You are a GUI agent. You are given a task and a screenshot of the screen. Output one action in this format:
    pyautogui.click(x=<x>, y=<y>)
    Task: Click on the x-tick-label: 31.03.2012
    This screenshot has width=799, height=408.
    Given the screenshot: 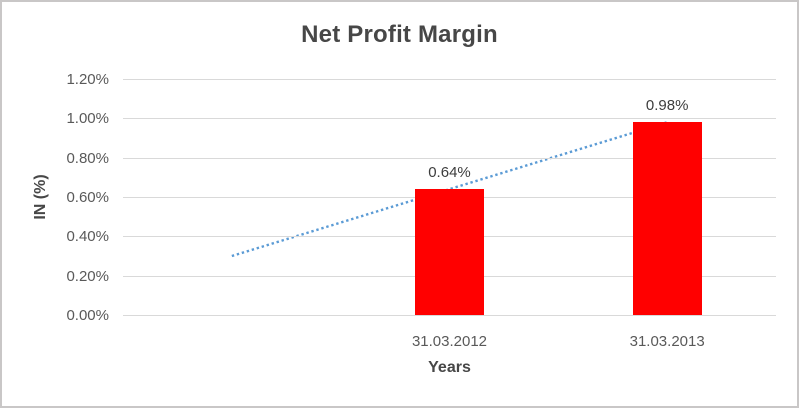 What is the action you would take?
    pyautogui.click(x=449, y=341)
    